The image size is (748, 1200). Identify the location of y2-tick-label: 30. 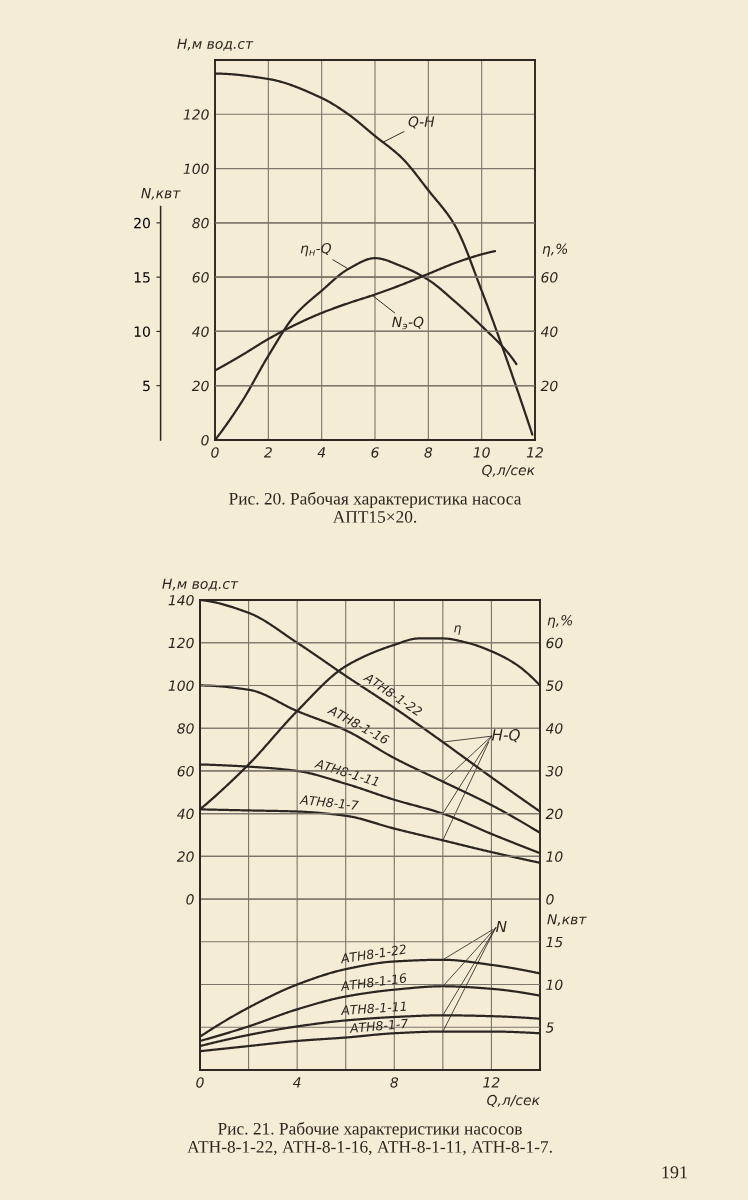
(554, 771).